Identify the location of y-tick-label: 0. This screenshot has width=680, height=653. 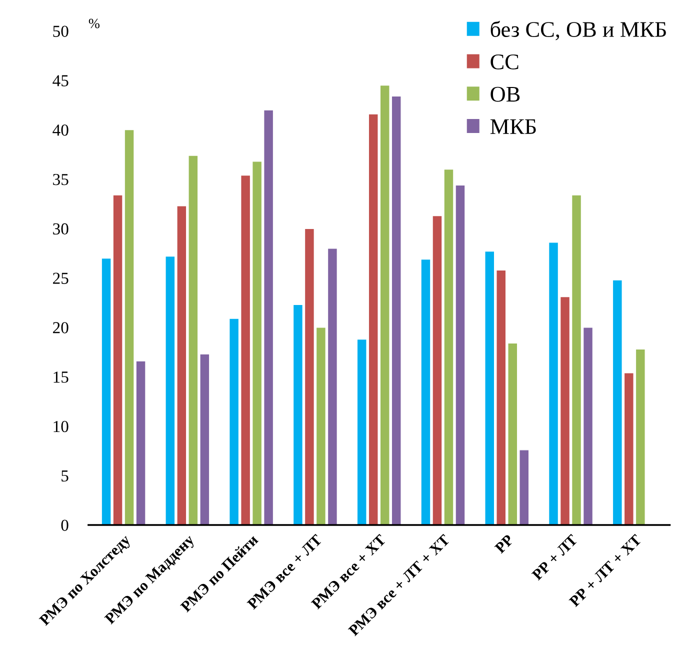
(64, 525).